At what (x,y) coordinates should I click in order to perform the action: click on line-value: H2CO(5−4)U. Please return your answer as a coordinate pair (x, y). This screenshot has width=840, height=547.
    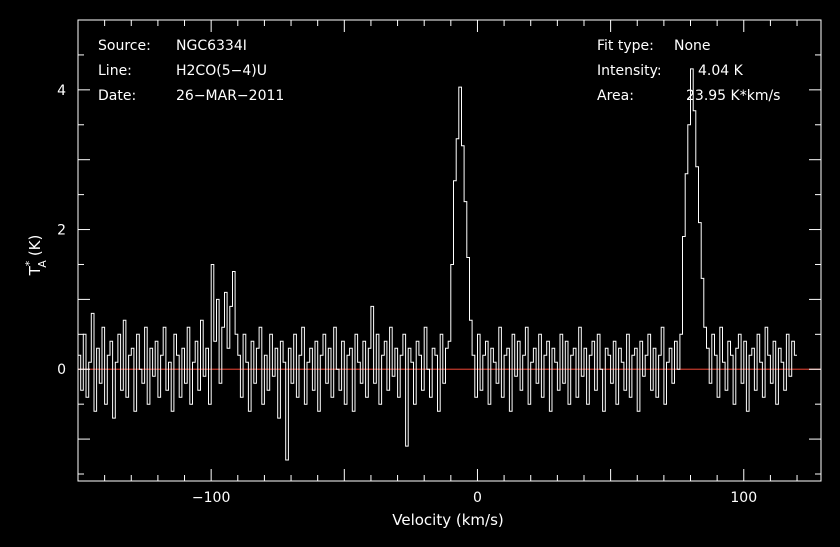
    Looking at the image, I should click on (221, 71).